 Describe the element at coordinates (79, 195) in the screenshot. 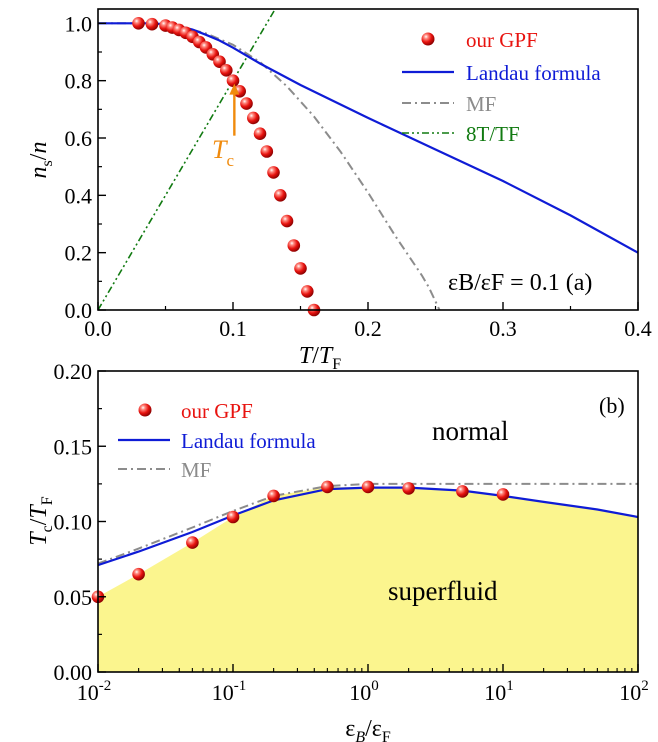

I see `y-tick-label-a: 0.4` at that location.